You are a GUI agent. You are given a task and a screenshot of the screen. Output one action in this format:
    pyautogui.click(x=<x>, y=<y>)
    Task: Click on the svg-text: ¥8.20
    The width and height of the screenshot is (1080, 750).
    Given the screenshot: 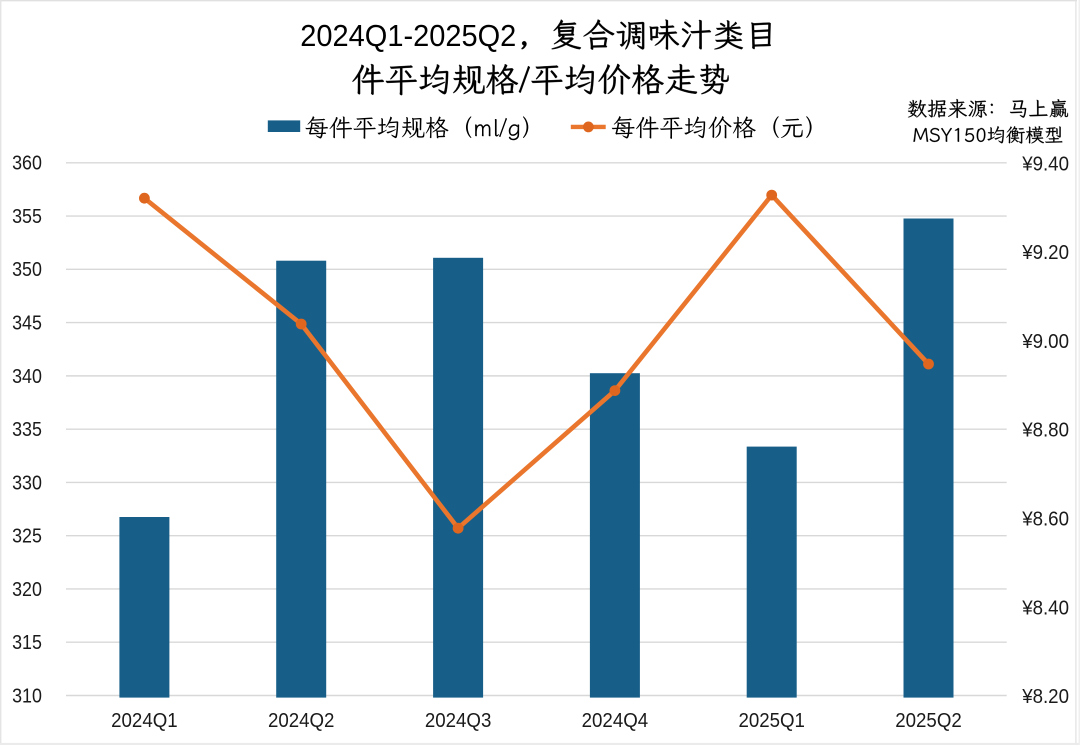 What is the action you would take?
    pyautogui.click(x=1045, y=697)
    